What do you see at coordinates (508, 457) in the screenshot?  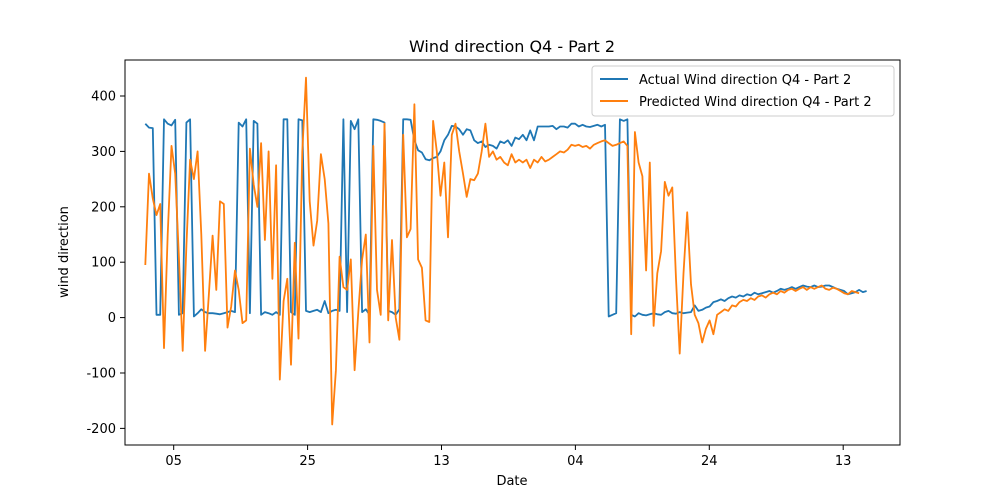 I see `x-axis: 05 25 13 04 24 13` at bounding box center [508, 457].